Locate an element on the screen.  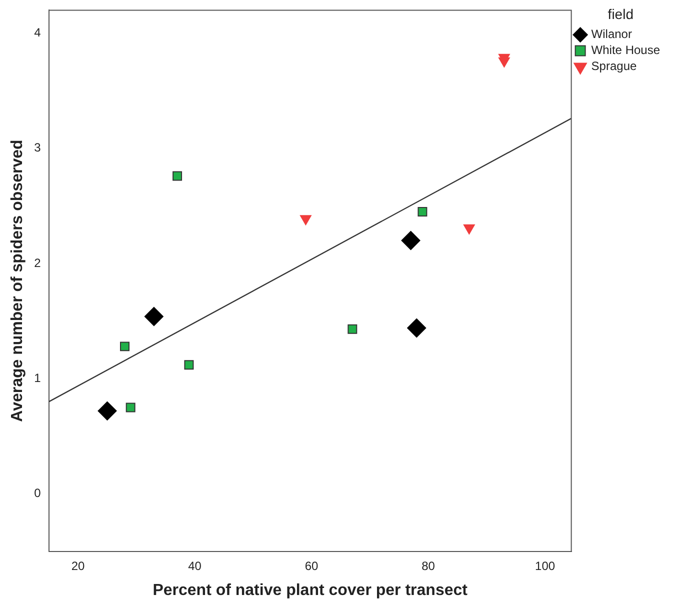
x-tick-label: 20 is located at coordinates (78, 565).